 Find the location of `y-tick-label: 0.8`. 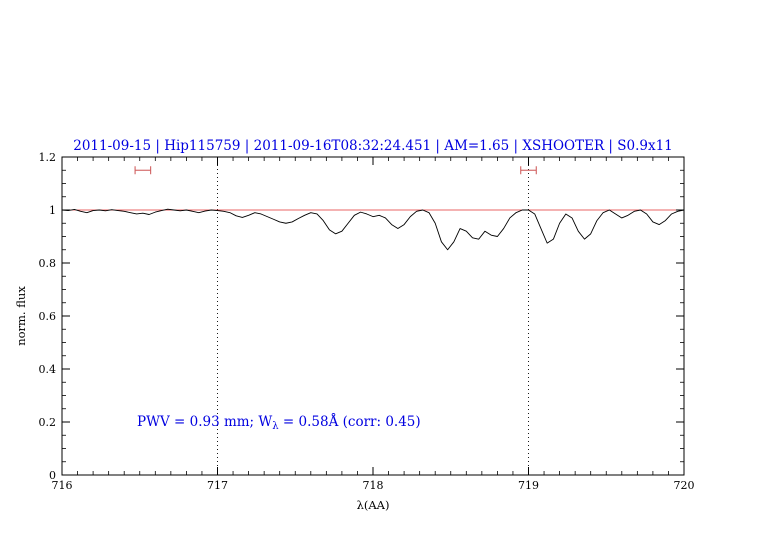

y-tick-label: 0.8 is located at coordinates (48, 263).